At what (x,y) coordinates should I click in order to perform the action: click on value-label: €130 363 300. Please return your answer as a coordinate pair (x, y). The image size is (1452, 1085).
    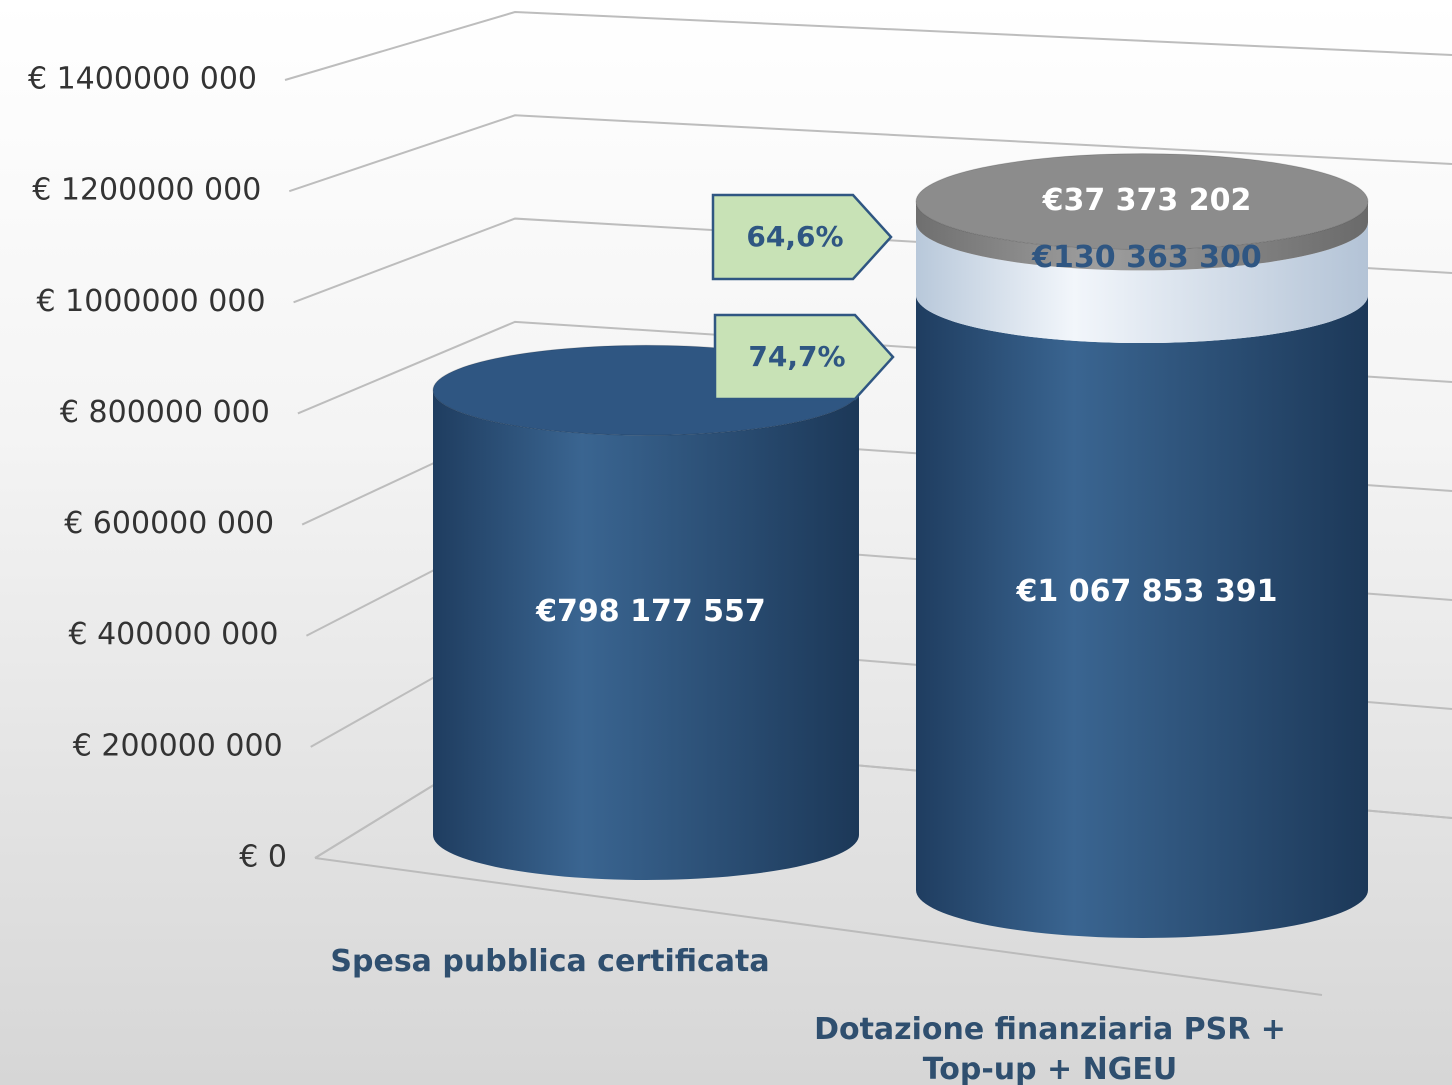
    Looking at the image, I should click on (1146, 257).